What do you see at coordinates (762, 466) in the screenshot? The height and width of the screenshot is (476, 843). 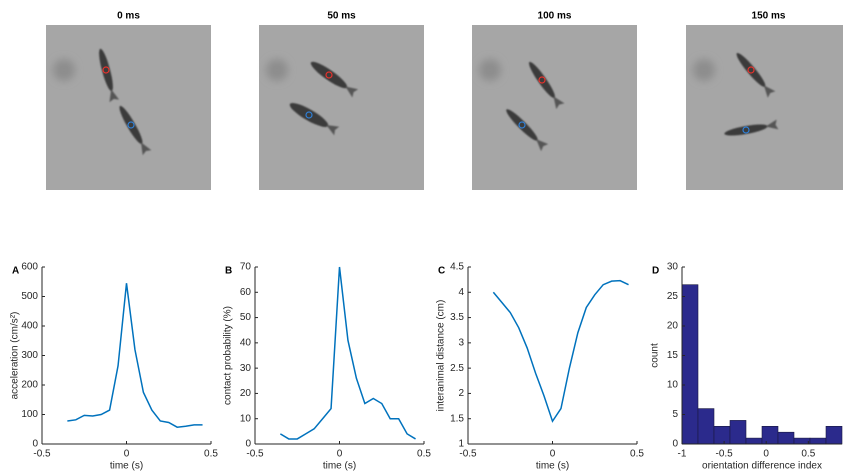 I see `x-axis-label: orientation difference index` at bounding box center [762, 466].